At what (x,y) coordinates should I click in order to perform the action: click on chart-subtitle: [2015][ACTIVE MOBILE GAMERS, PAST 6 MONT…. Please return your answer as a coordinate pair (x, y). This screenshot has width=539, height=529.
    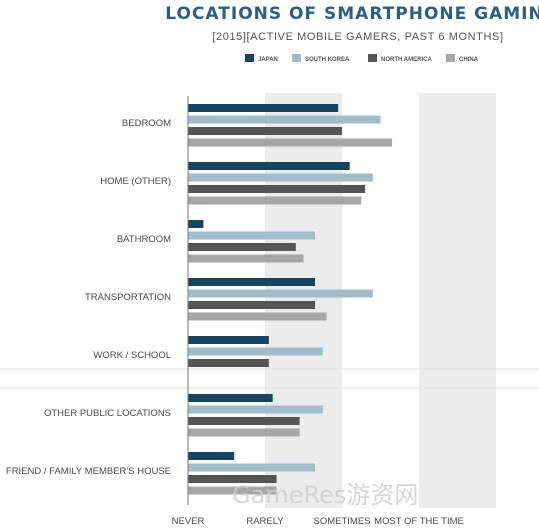
    Looking at the image, I should click on (357, 37).